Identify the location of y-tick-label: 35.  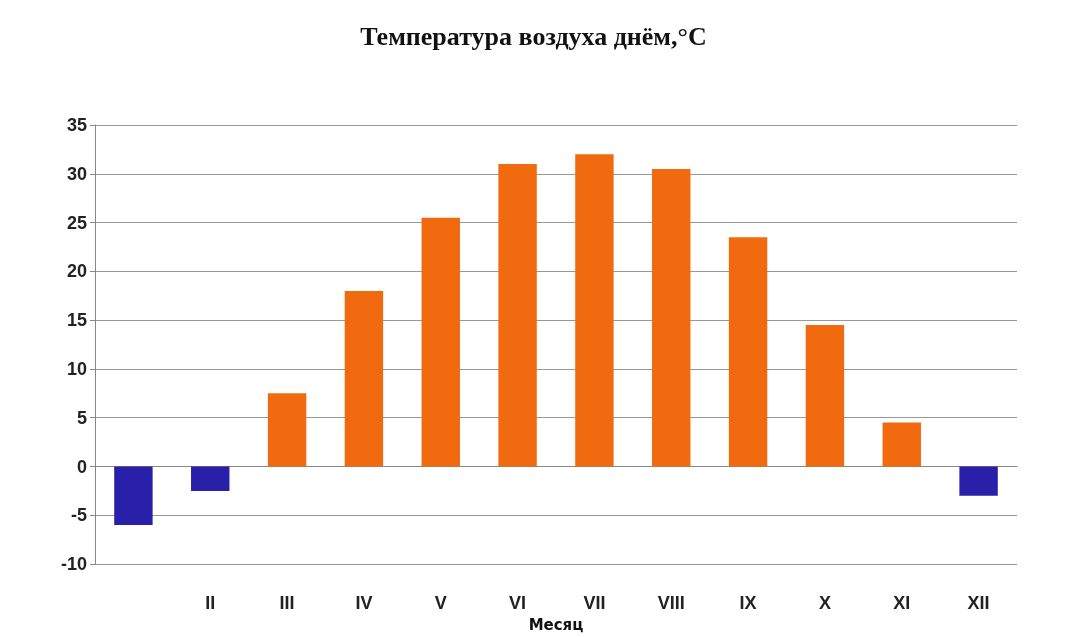
(76, 125).